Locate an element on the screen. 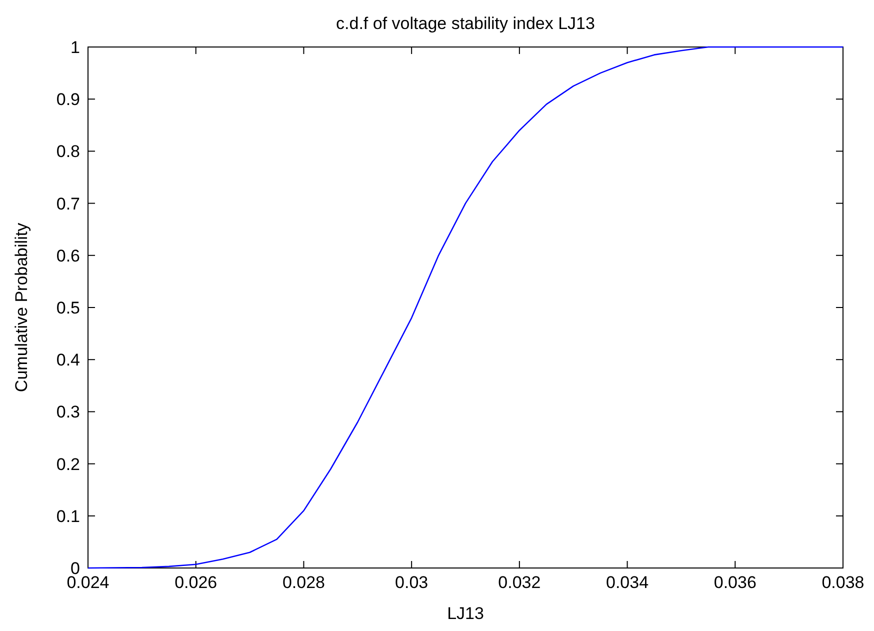 Image resolution: width=874 pixels, height=631 pixels. x-tick-label: 0.026 is located at coordinates (196, 582).